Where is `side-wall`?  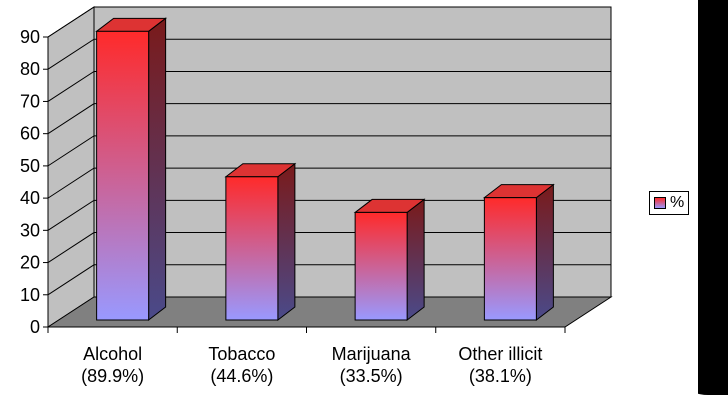
side-wall is located at coordinates (71, 167).